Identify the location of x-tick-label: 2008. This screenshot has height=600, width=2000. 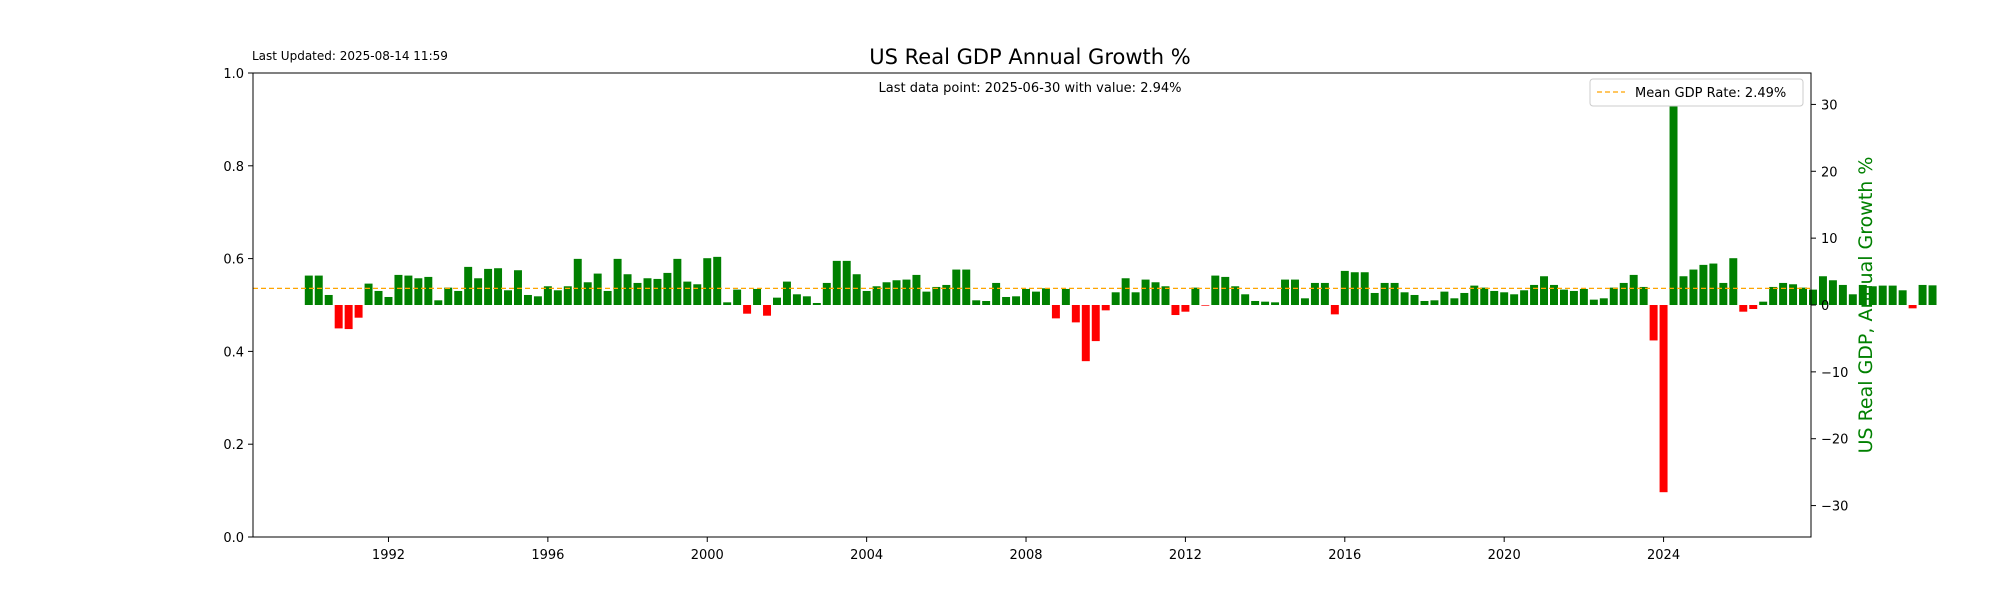
(1025, 555).